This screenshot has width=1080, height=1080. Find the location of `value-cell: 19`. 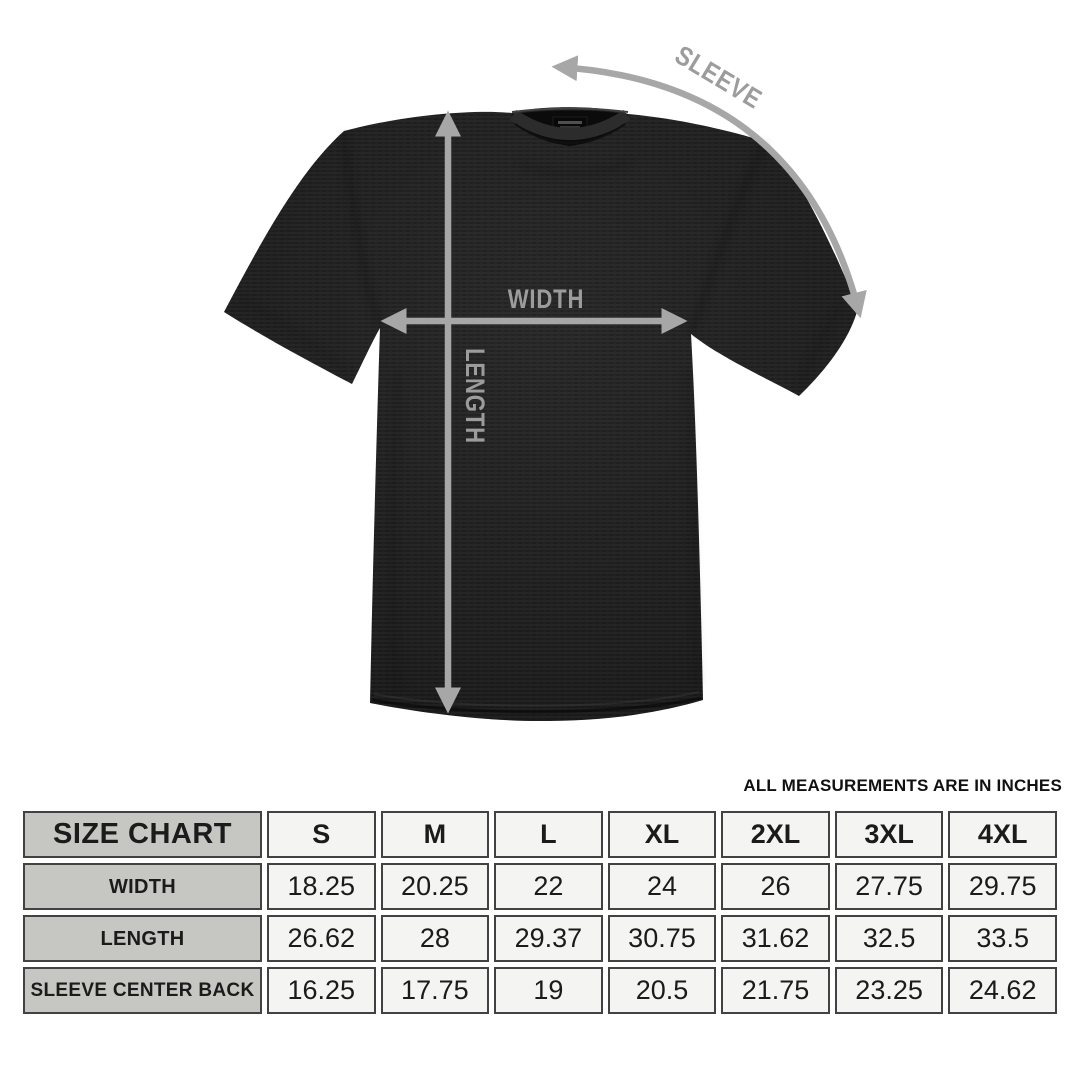

value-cell: 19 is located at coordinates (548, 990).